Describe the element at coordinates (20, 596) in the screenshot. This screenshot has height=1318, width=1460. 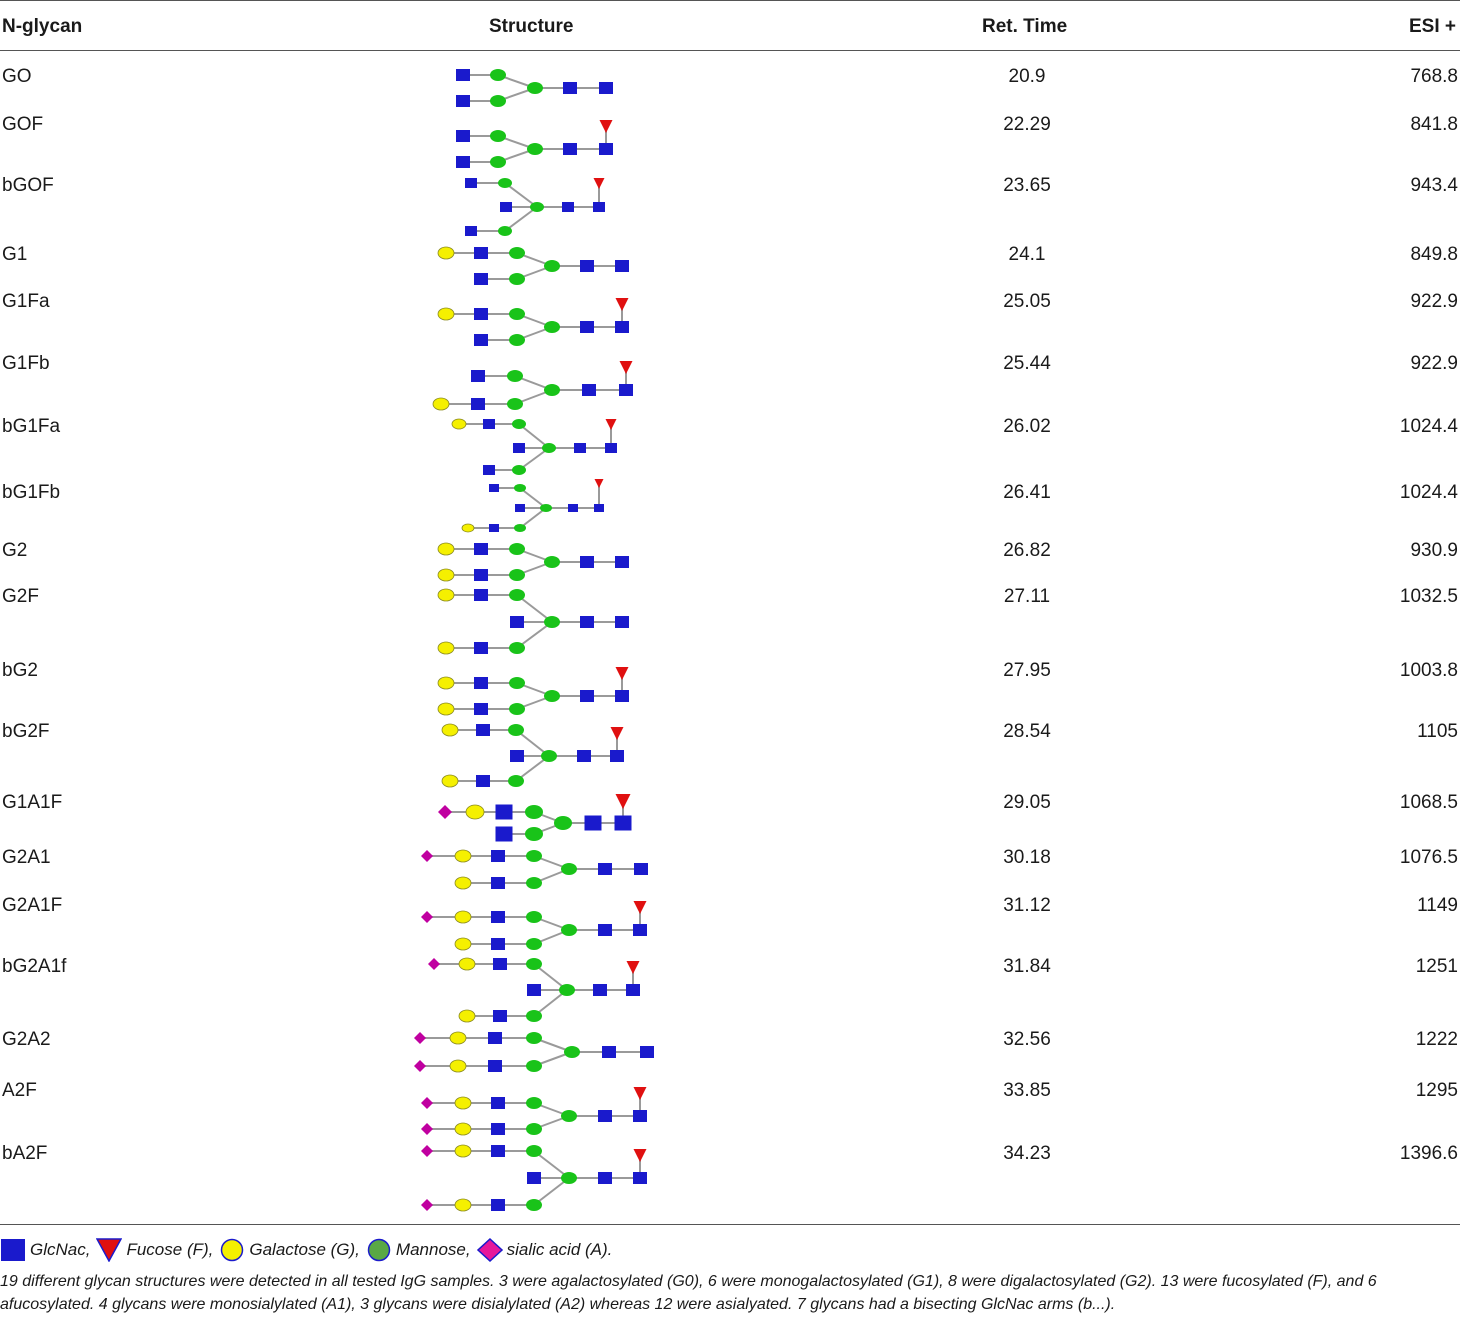
I see `row-name: G2F` at that location.